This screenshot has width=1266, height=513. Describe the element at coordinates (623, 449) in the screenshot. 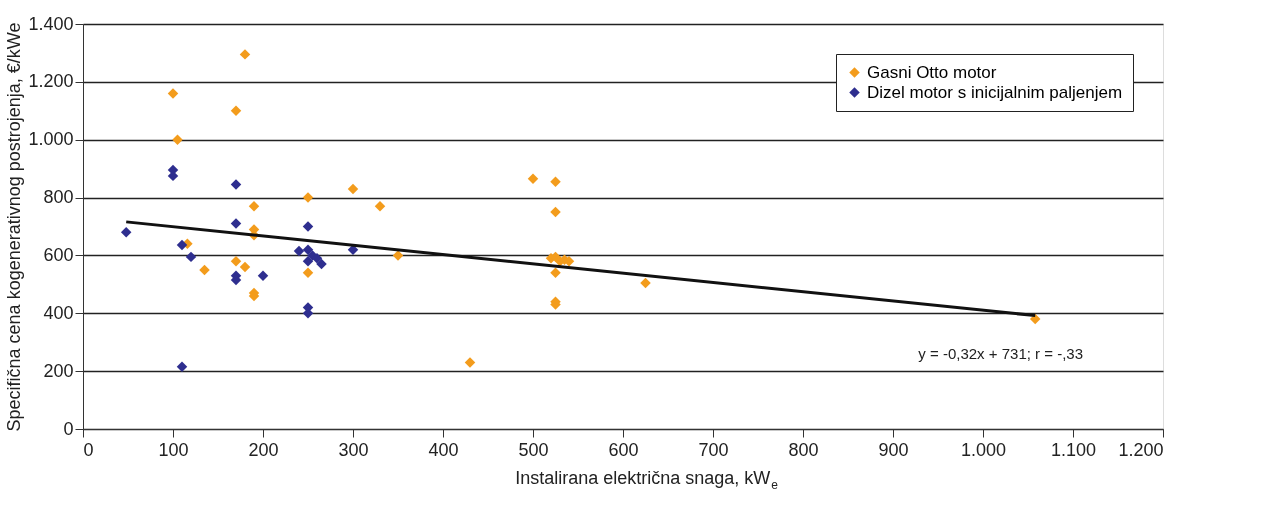

I see `x-tick-label: 600` at that location.